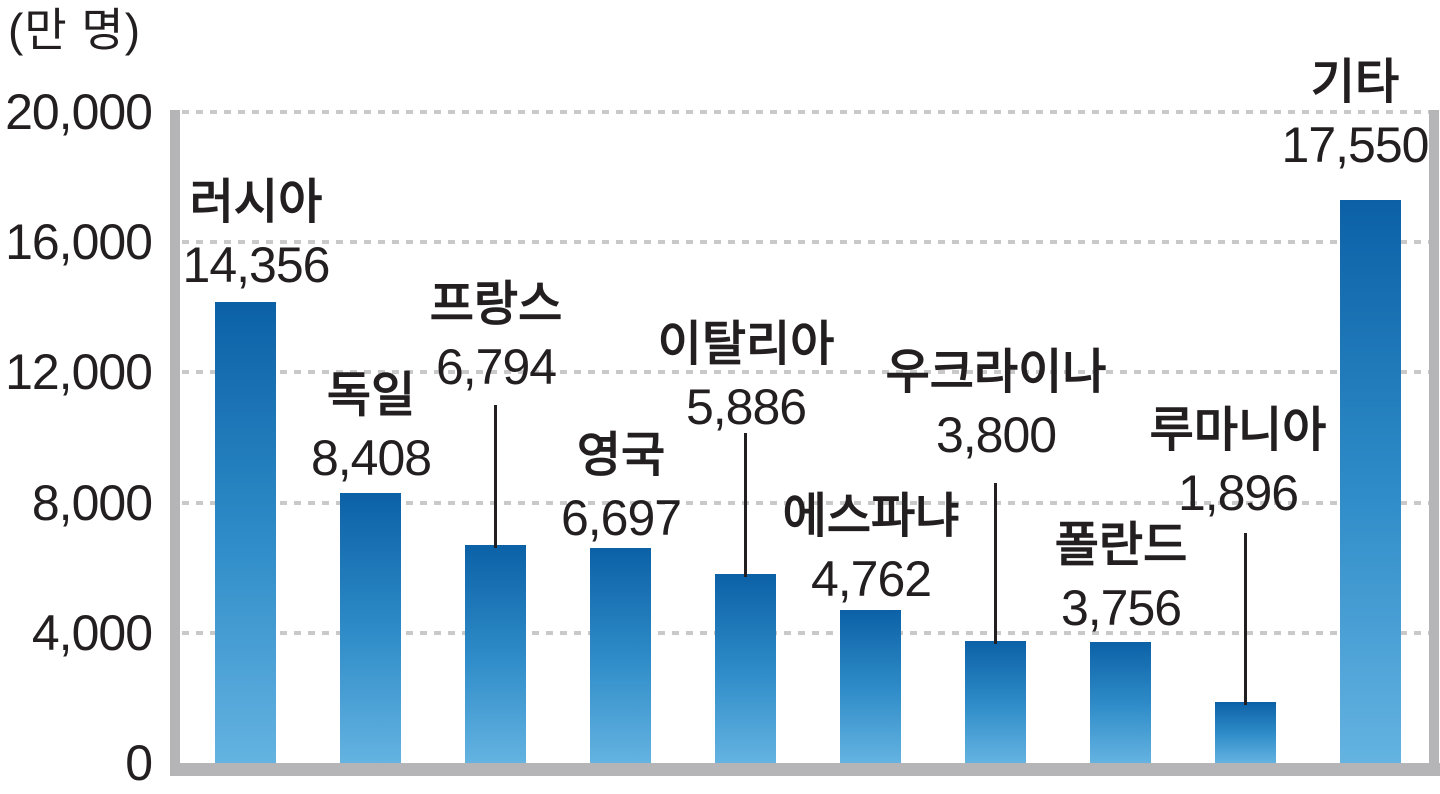  What do you see at coordinates (371, 458) in the screenshot?
I see `bar-value-label: 8,408` at bounding box center [371, 458].